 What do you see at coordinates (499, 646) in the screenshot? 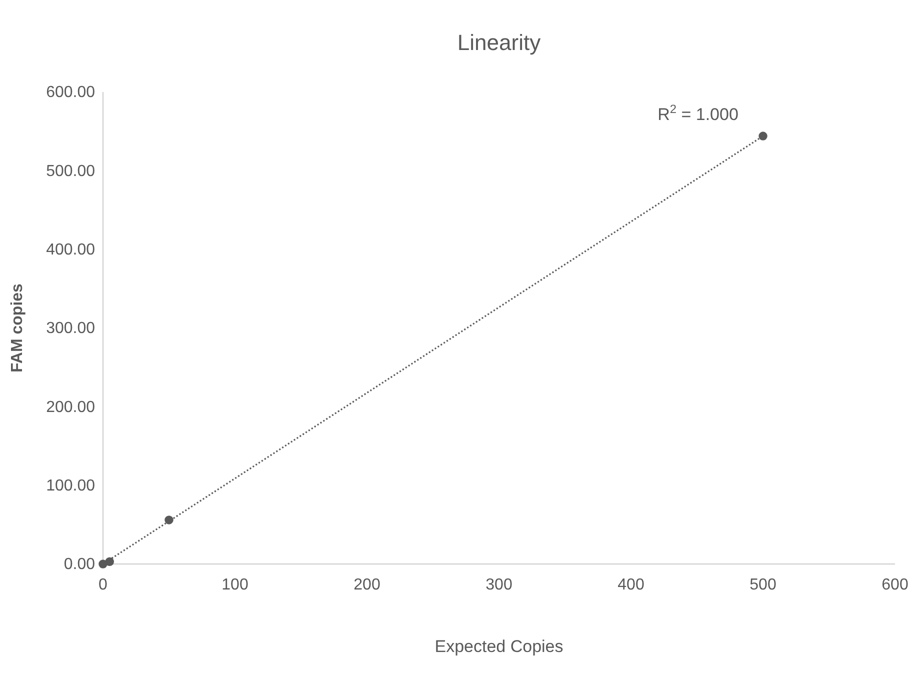
I see `x-axis-title: Expected Copies` at bounding box center [499, 646].